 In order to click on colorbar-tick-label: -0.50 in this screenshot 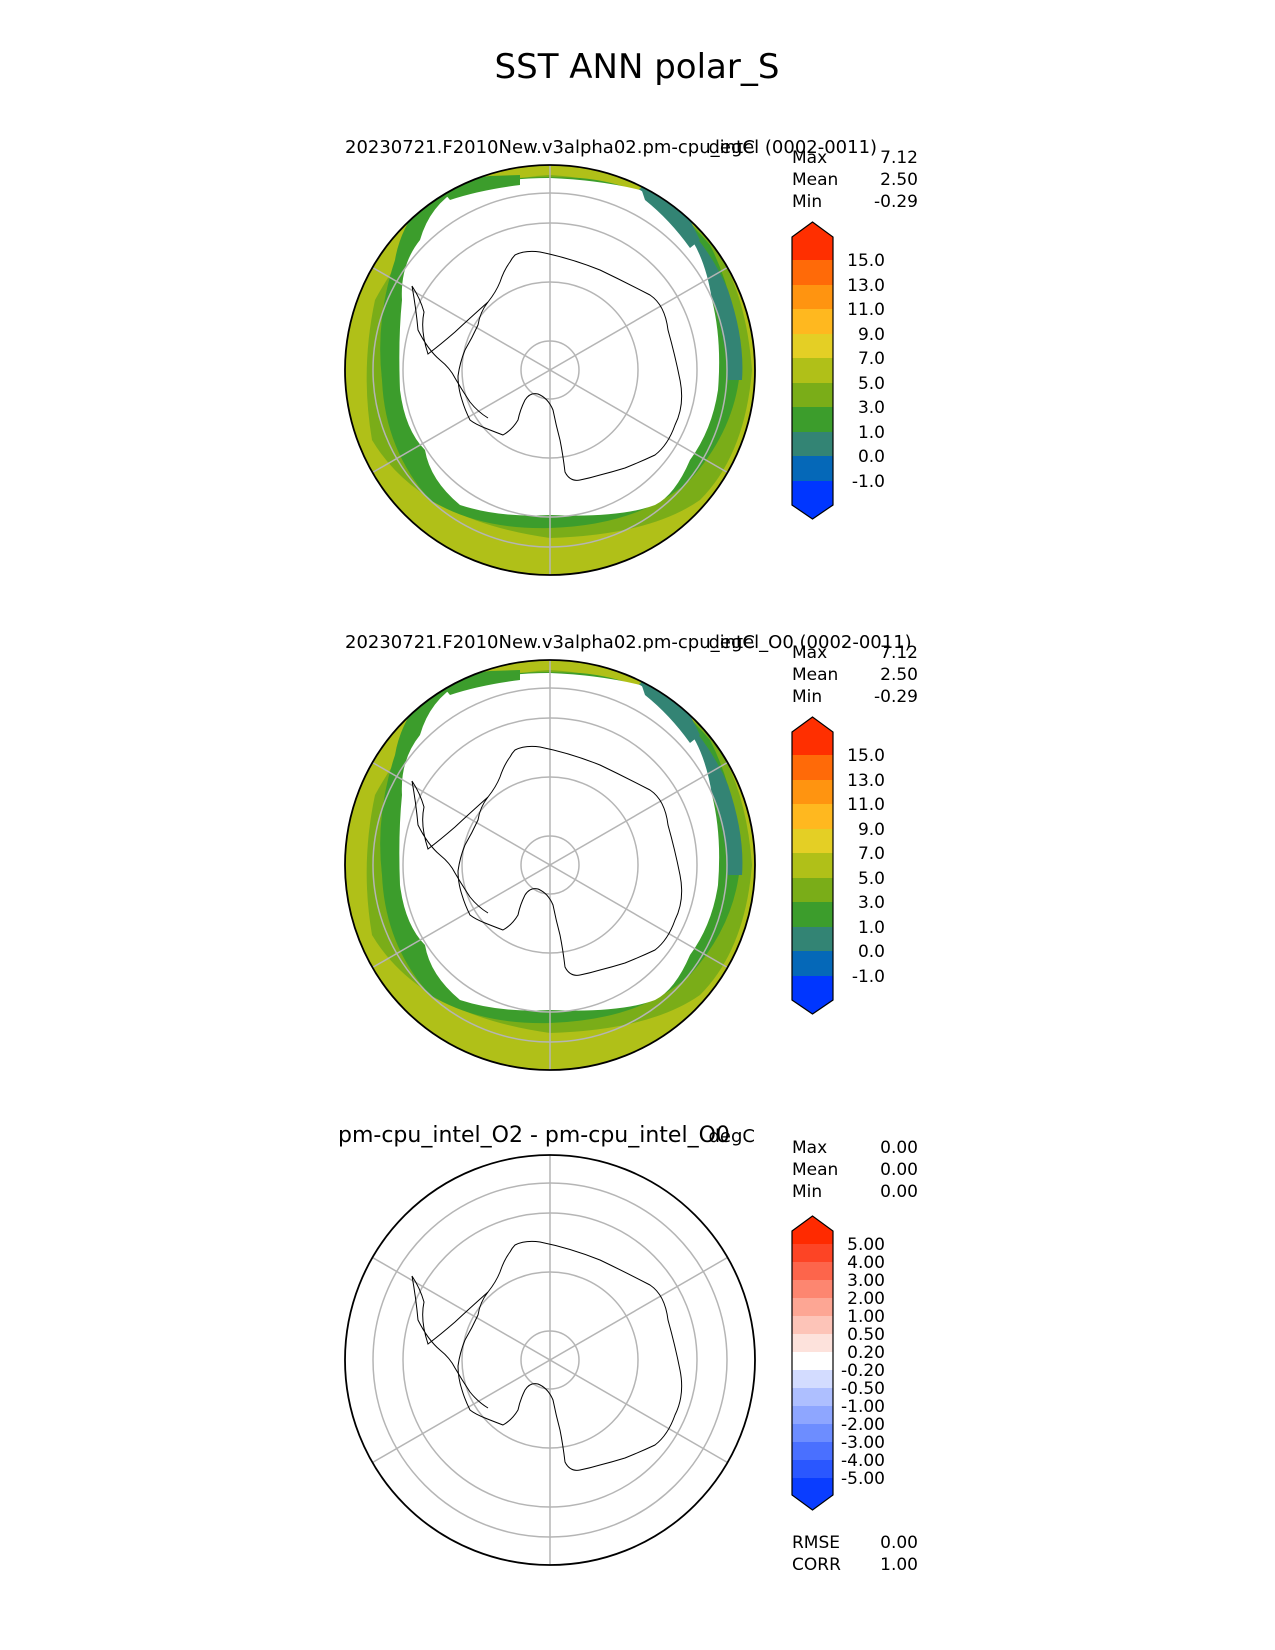, I will do `click(863, 1389)`.